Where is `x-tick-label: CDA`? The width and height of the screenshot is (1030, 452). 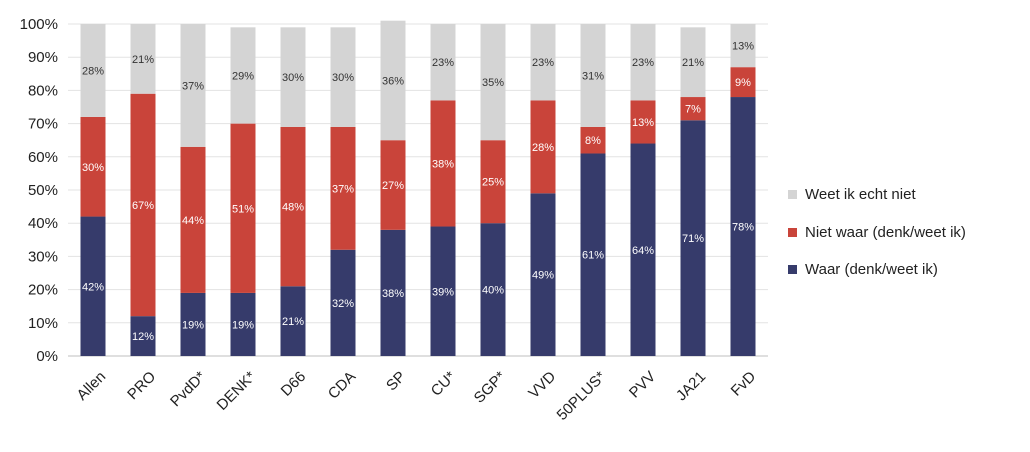
x-tick-label: CDA is located at coordinates (342, 385).